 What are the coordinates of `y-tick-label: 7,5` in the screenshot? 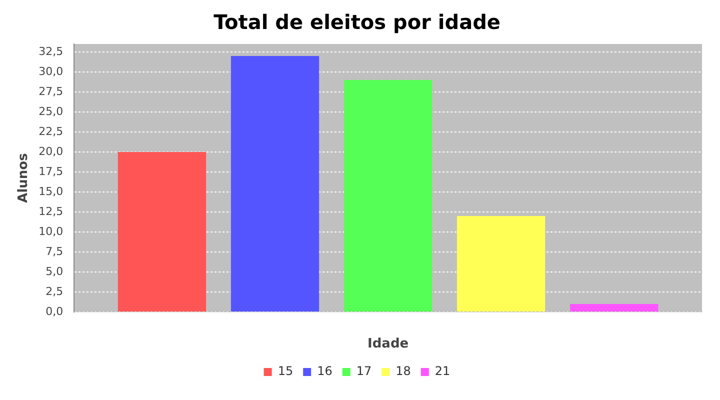 It's located at (55, 251).